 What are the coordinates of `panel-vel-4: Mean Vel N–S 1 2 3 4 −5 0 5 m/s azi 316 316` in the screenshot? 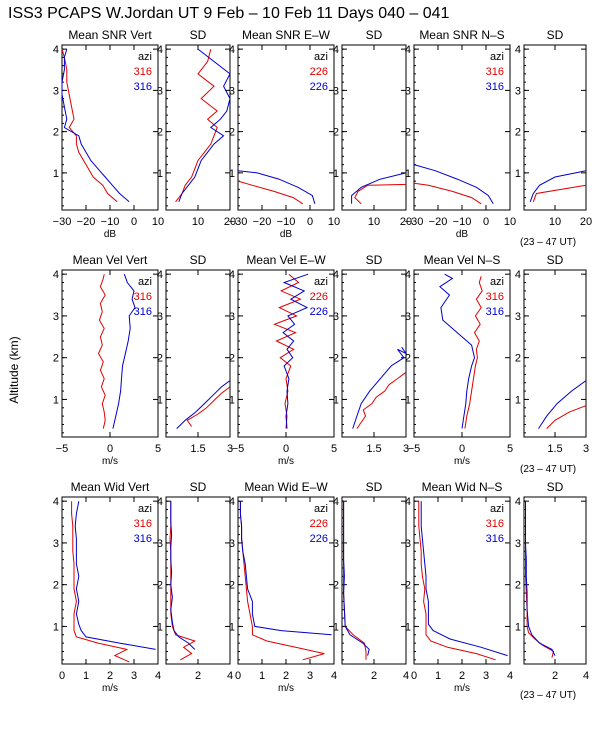 It's located at (459, 360).